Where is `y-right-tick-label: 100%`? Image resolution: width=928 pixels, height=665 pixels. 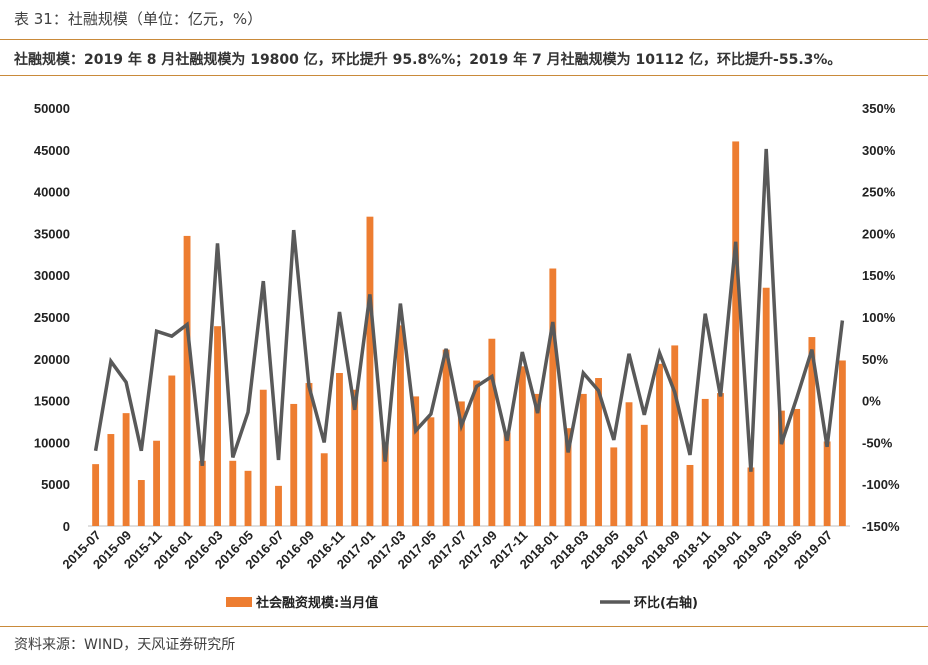 y-right-tick-label: 100% is located at coordinates (879, 317).